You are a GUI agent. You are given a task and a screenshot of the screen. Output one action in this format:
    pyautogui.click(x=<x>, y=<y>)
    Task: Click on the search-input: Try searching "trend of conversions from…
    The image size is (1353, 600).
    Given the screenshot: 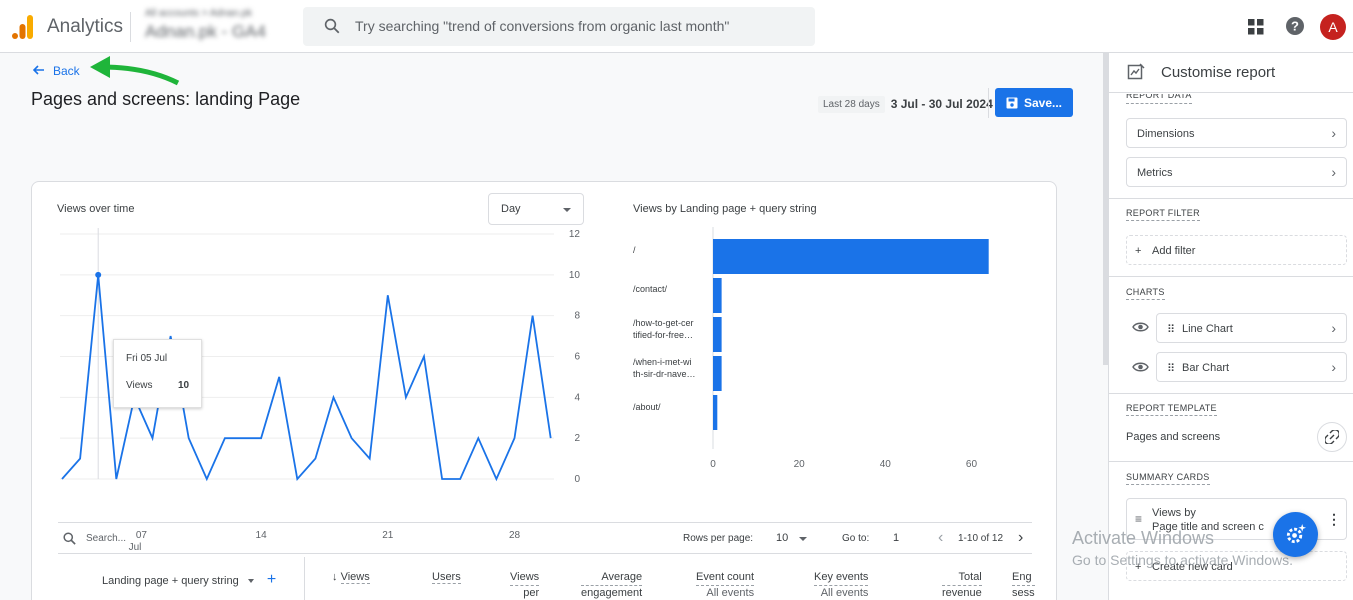 What is the action you would take?
    pyautogui.click(x=542, y=26)
    